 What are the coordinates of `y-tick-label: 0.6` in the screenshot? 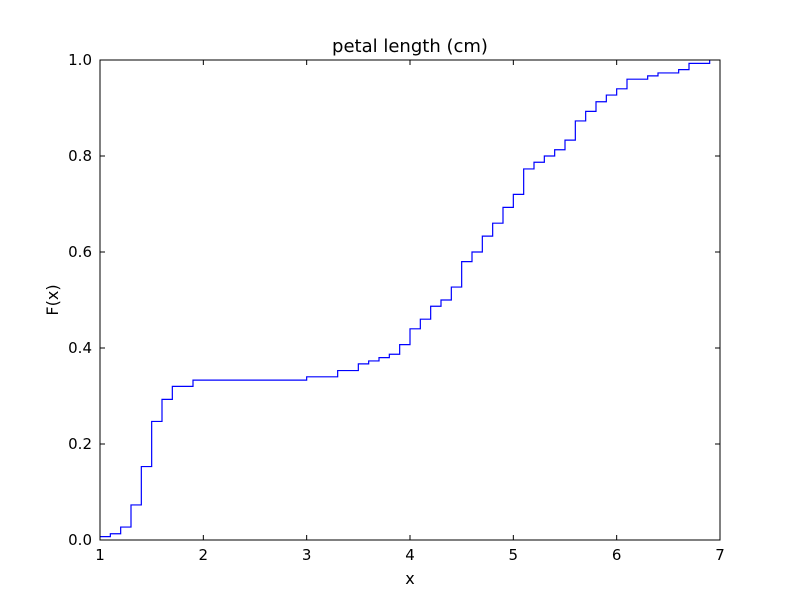 It's located at (80, 252).